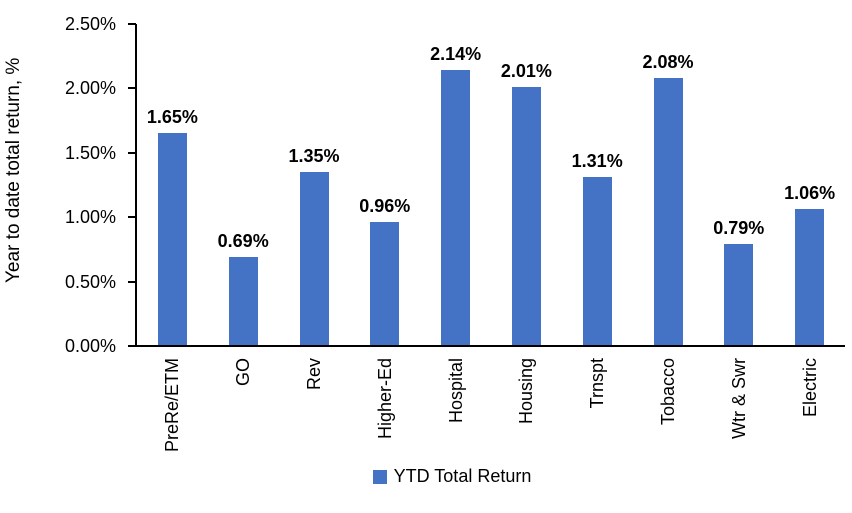  Describe the element at coordinates (172, 405) in the screenshot. I see `x-category-label: PreRe/ETM` at that location.